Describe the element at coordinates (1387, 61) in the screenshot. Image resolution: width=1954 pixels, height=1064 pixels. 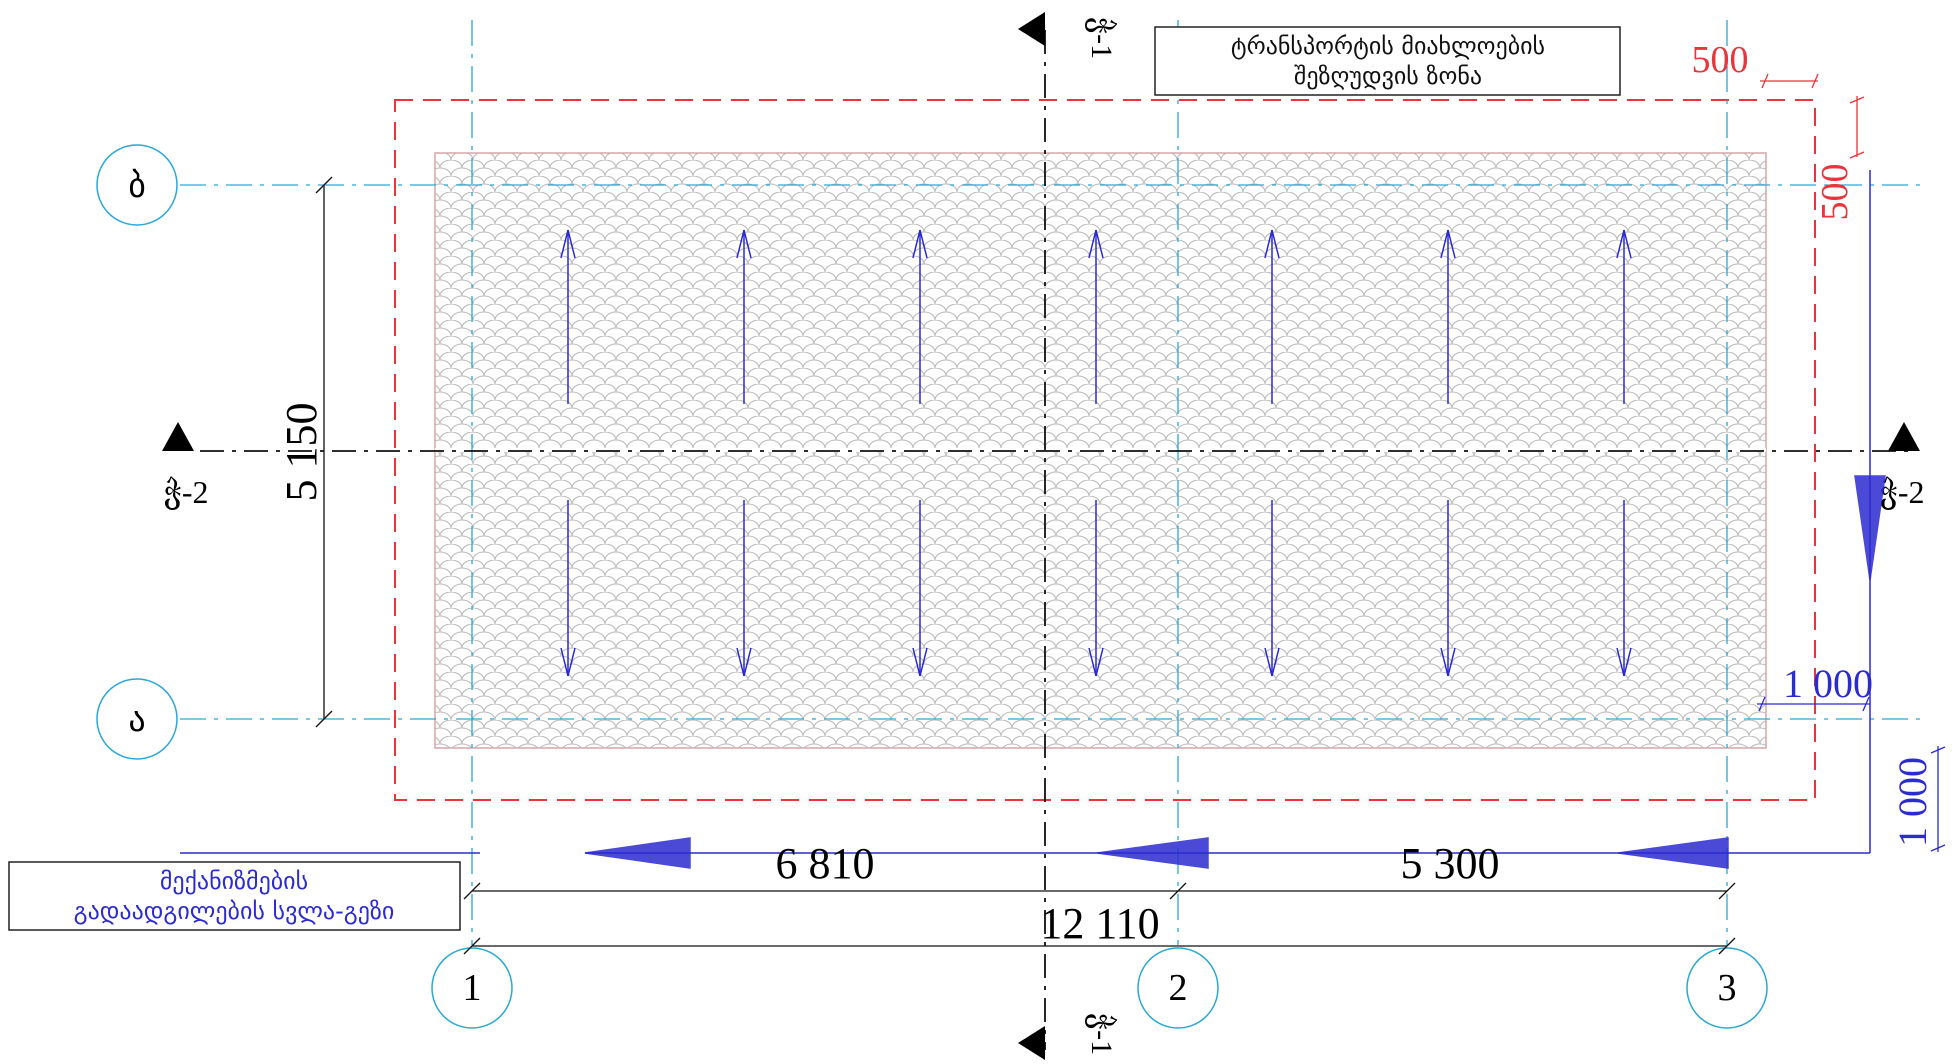
I see `zone-note: ტრანსპორტის მიახლოების შეზღუდვის ზონა` at that location.